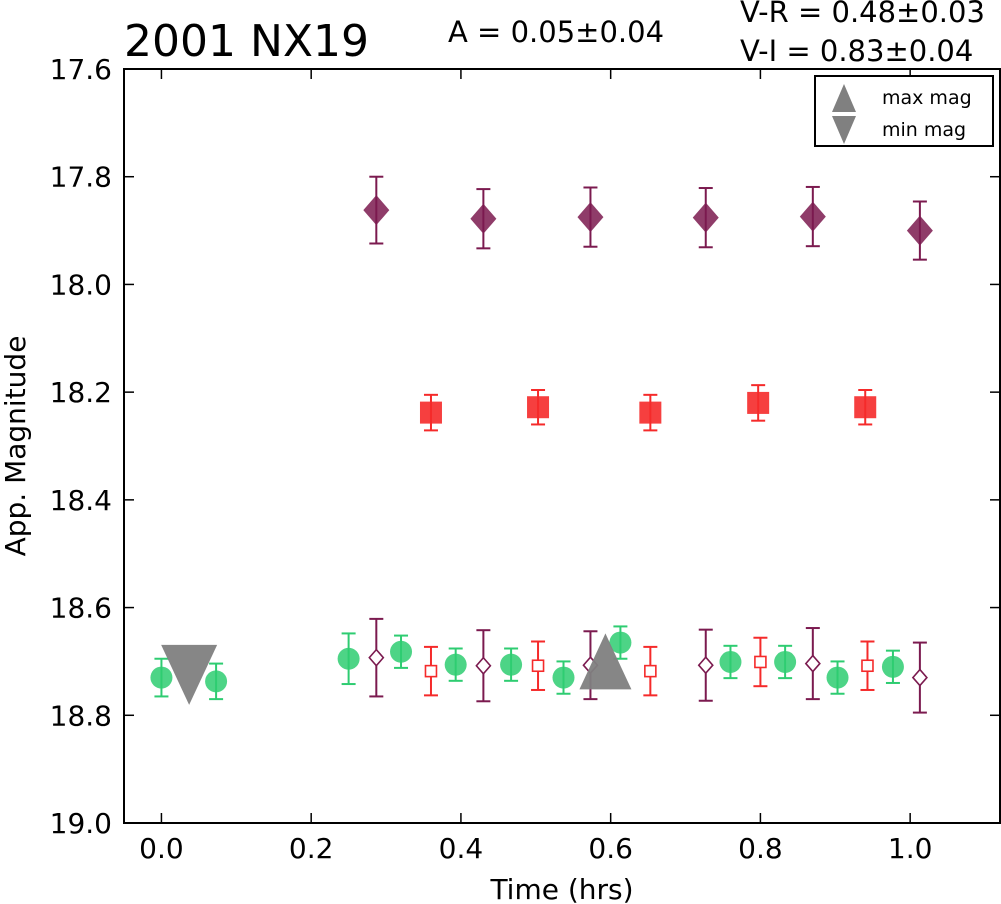 This screenshot has width=1001, height=904. I want to click on y-tick-label: 18.6, so click(81, 608).